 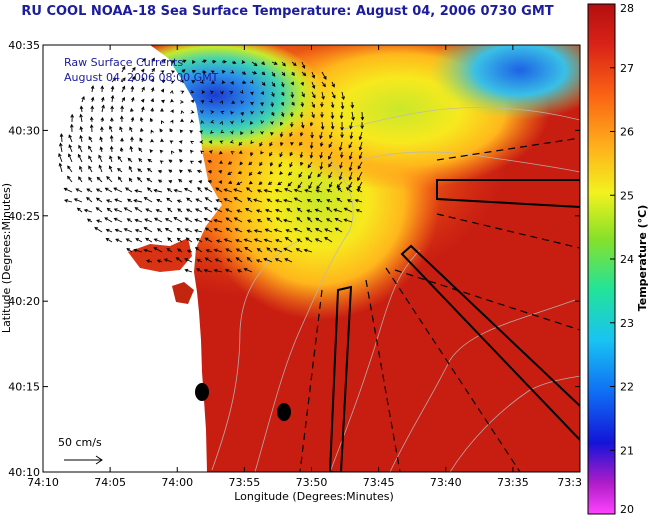 What do you see at coordinates (202, 392) in the screenshot?
I see `station-marker-west` at bounding box center [202, 392].